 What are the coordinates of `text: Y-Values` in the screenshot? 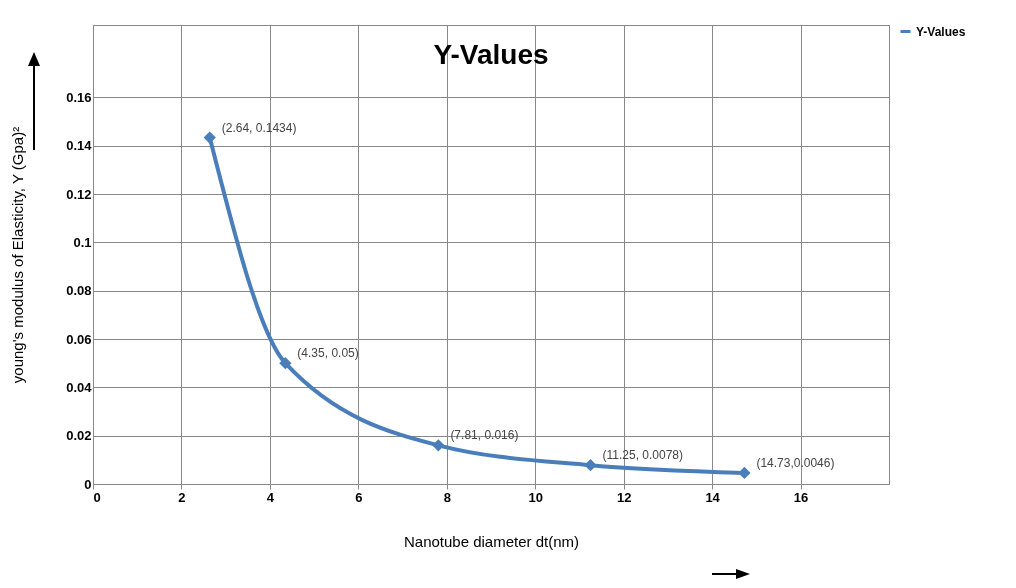 It's located at (491, 54).